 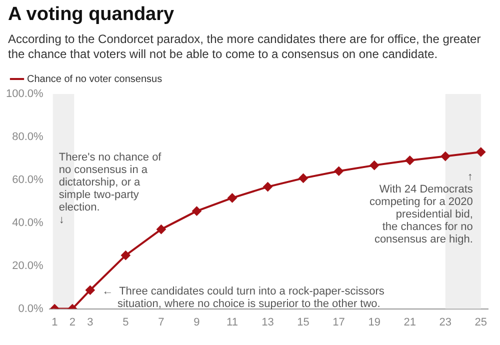 I want to click on y-tick-label: 40.0%, so click(x=28, y=222).